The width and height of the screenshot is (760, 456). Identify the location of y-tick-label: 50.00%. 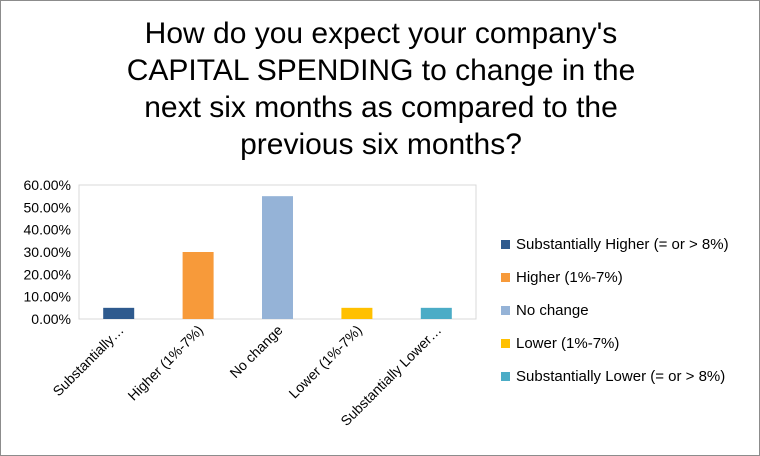
(47, 207).